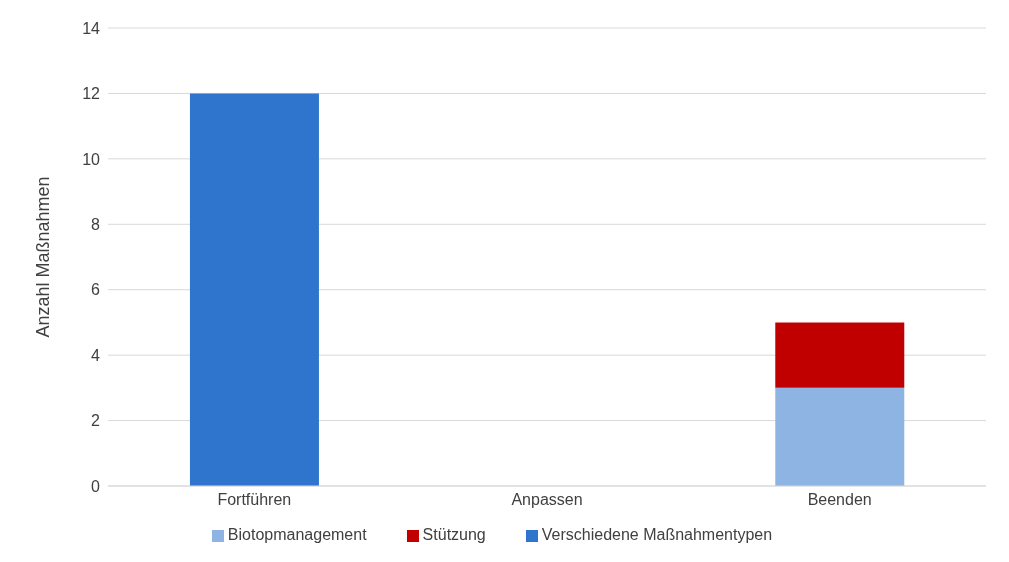 This screenshot has width=1009, height=562. I want to click on legend-label: Verschiedene Maßnahmentypen, so click(657, 534).